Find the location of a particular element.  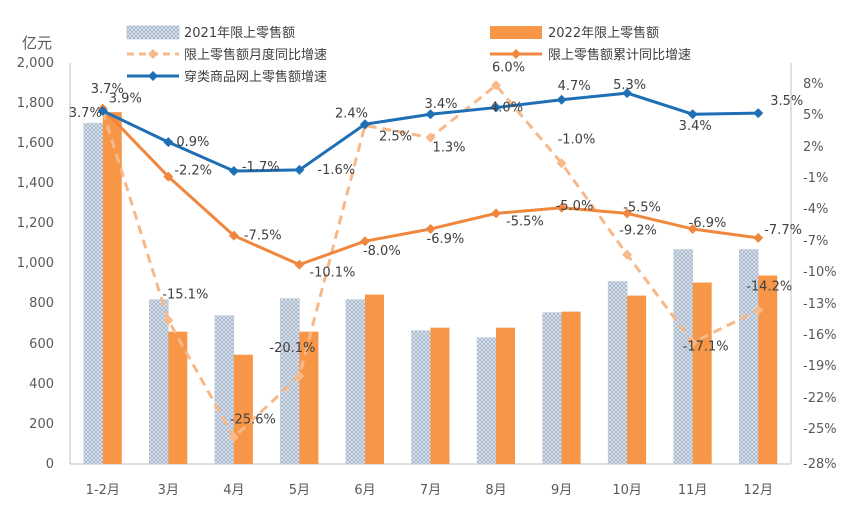

y-right-tick: 2% is located at coordinates (813, 147).